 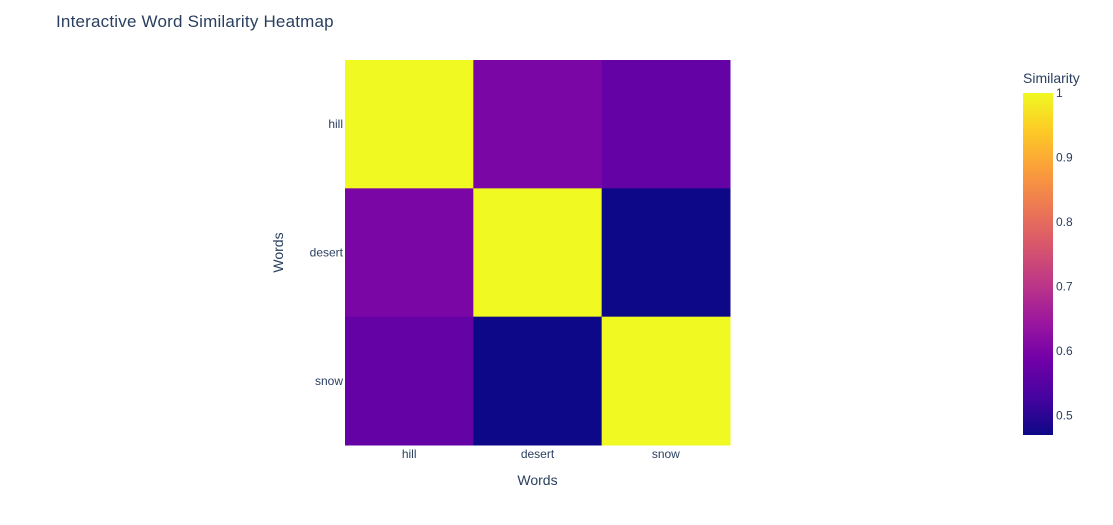 I want to click on heatmap-cell-snow-desert, so click(x=538, y=381).